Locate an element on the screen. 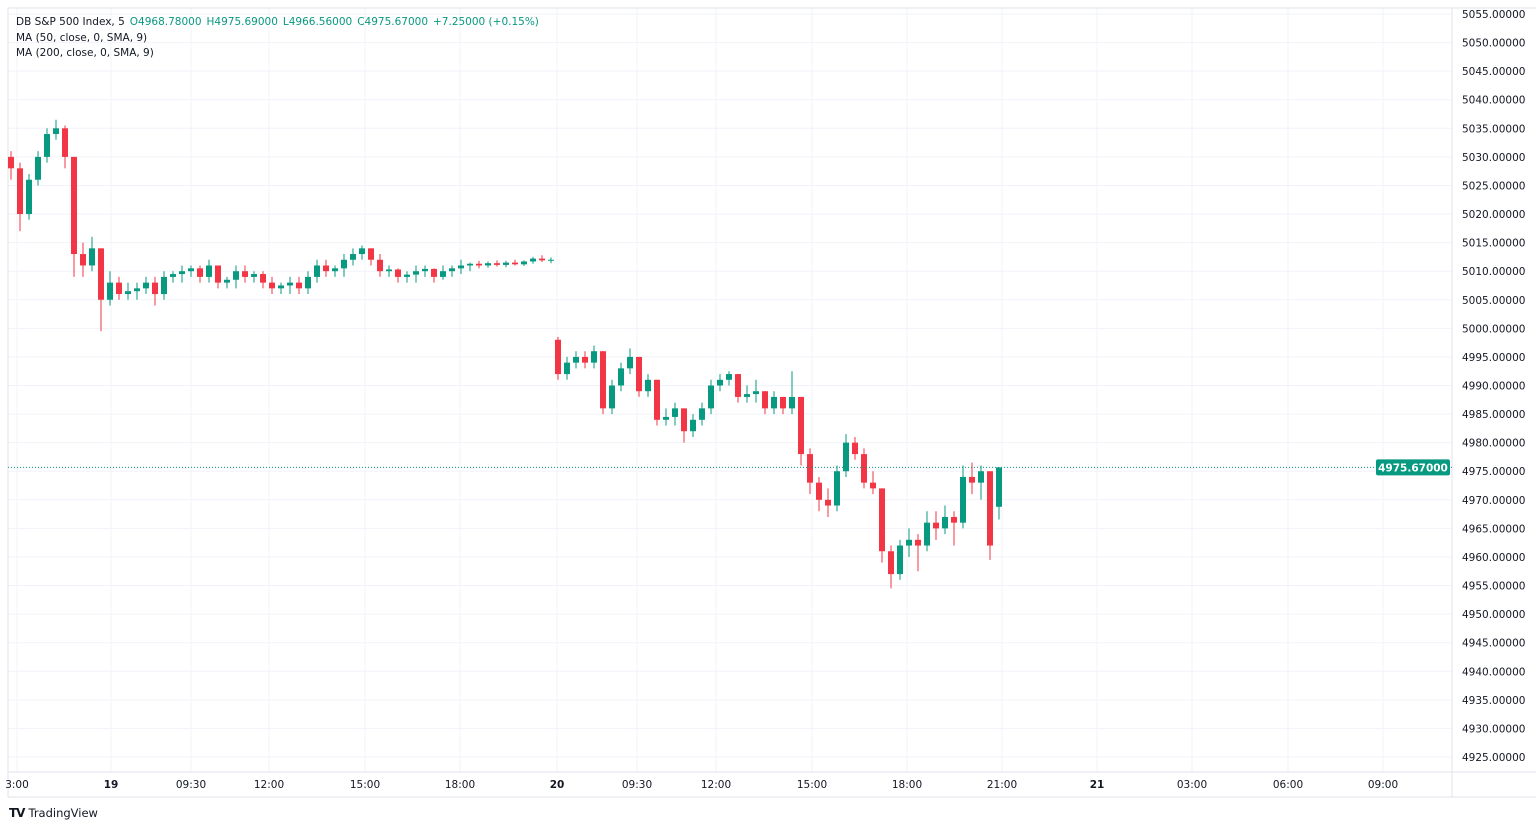  y-tick-label: 4990.00000 is located at coordinates (1493, 387).